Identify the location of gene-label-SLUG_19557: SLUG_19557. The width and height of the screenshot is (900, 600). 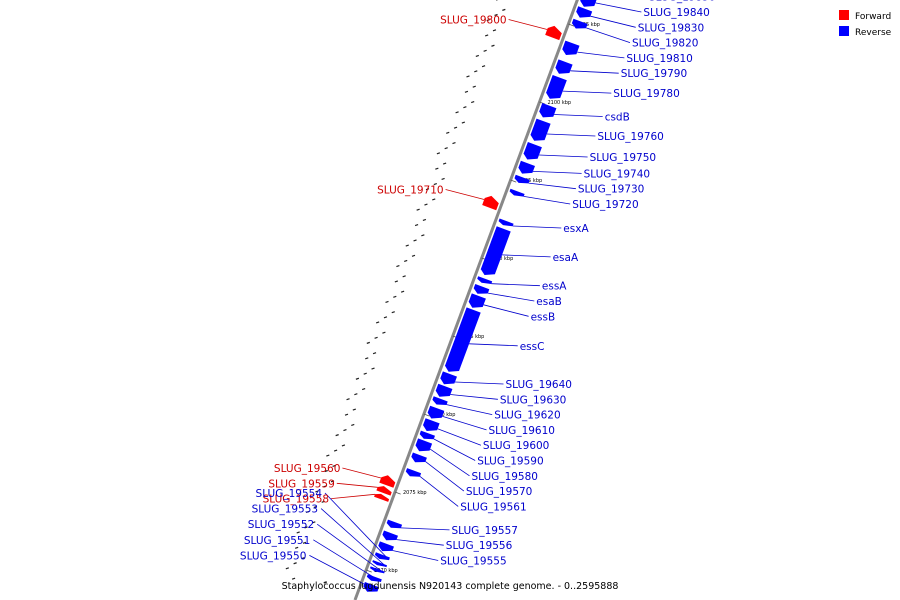
(485, 531).